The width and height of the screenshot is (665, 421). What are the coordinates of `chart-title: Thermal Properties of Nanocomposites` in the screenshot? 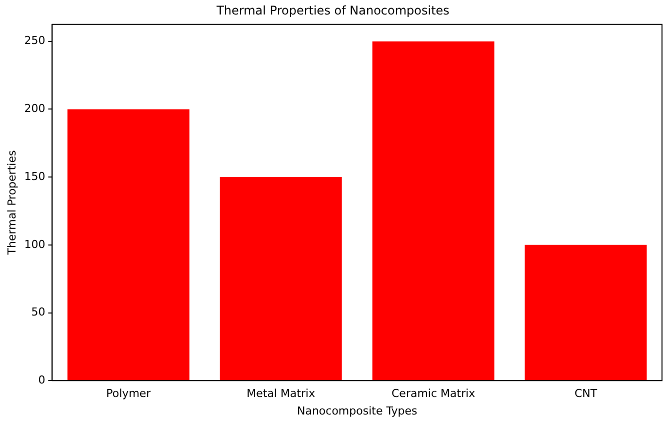 It's located at (333, 10).